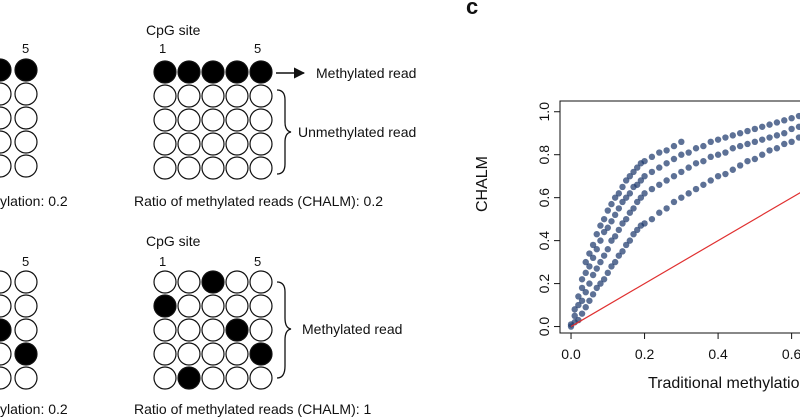  Describe the element at coordinates (258, 48) in the screenshot. I see `top-index-end: 5` at that location.